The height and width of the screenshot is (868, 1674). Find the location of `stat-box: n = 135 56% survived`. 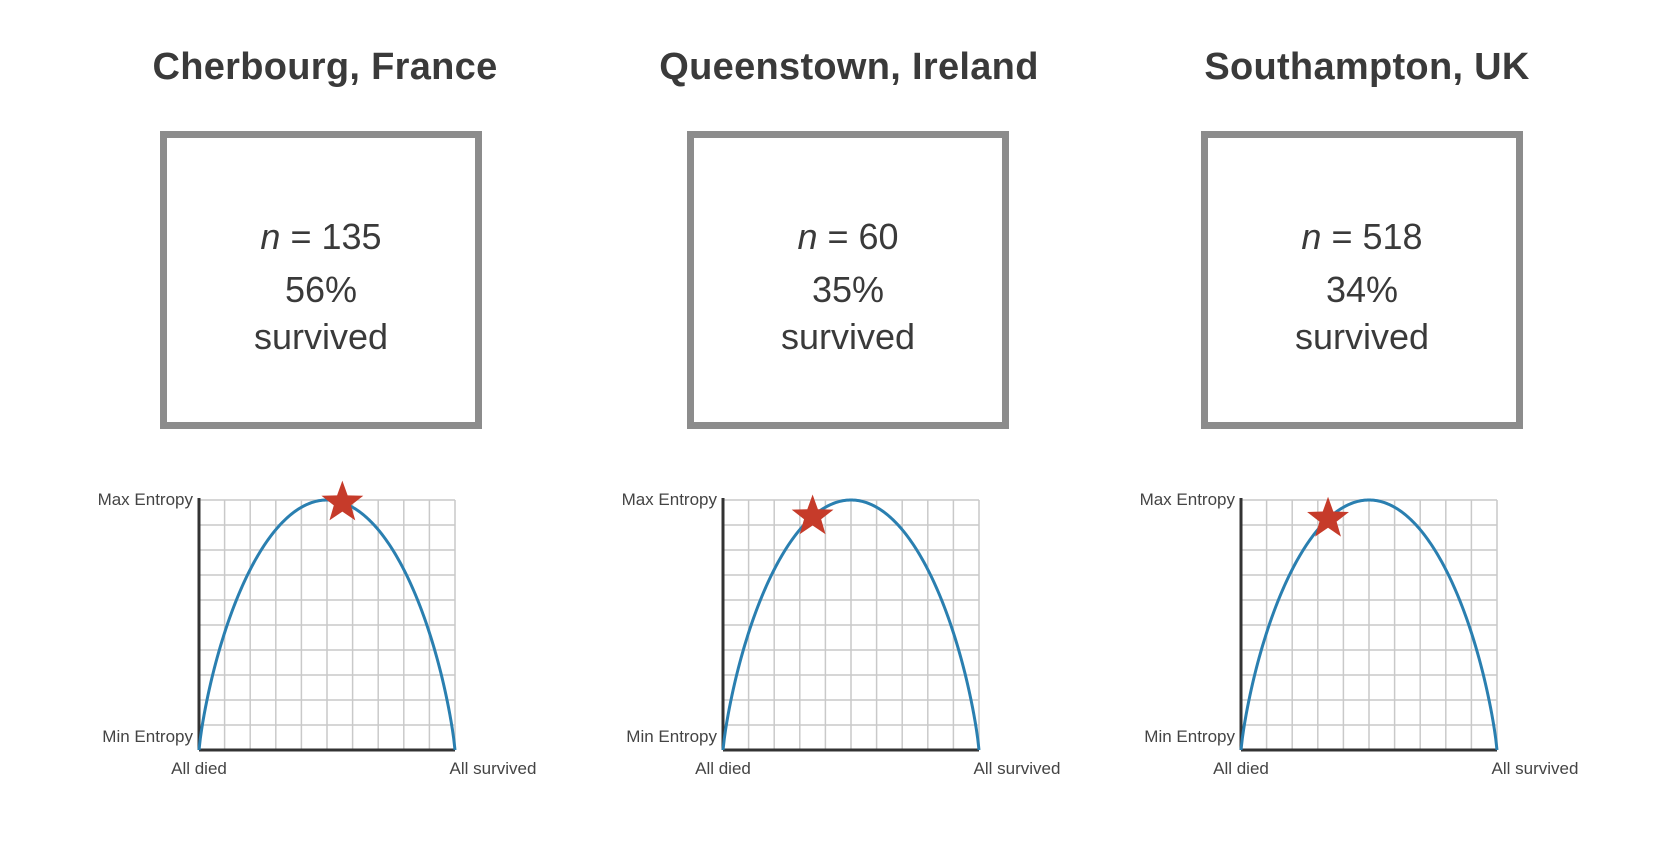

stat-box: n = 135 56% survived is located at coordinates (321, 280).